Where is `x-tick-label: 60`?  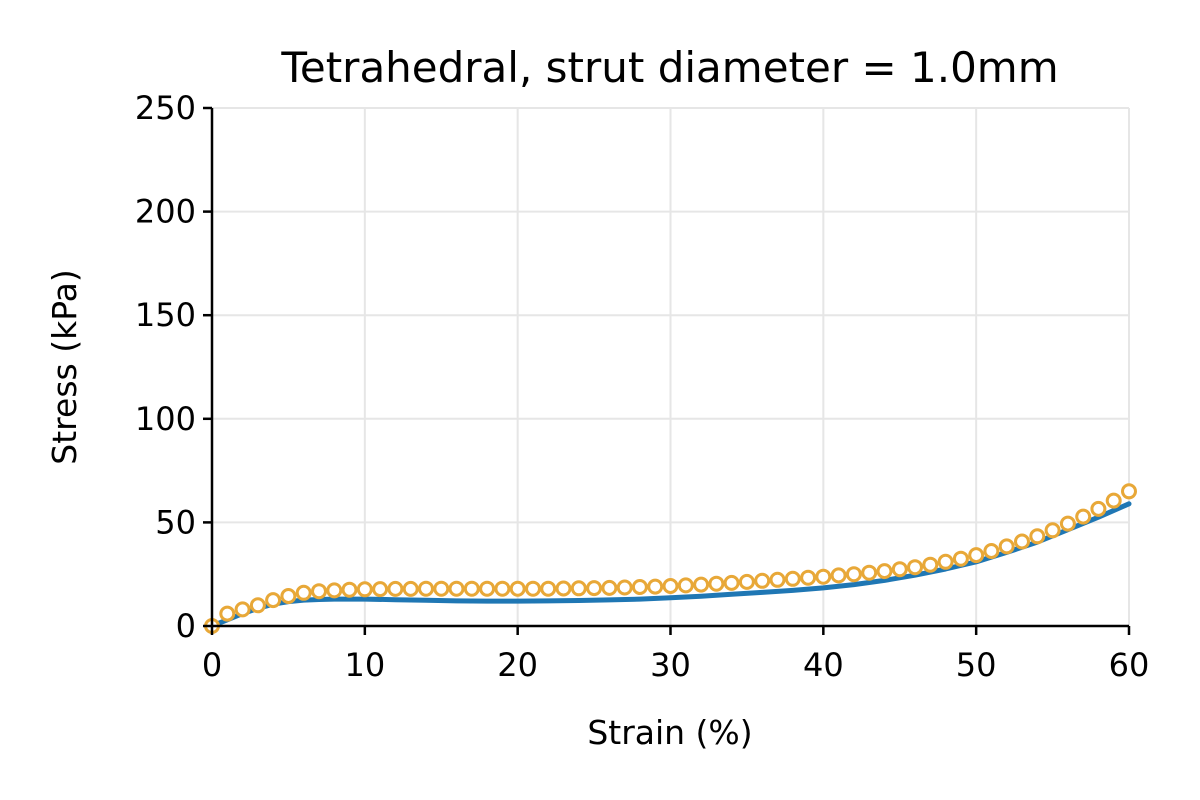
x-tick-label: 60 is located at coordinates (1129, 665).